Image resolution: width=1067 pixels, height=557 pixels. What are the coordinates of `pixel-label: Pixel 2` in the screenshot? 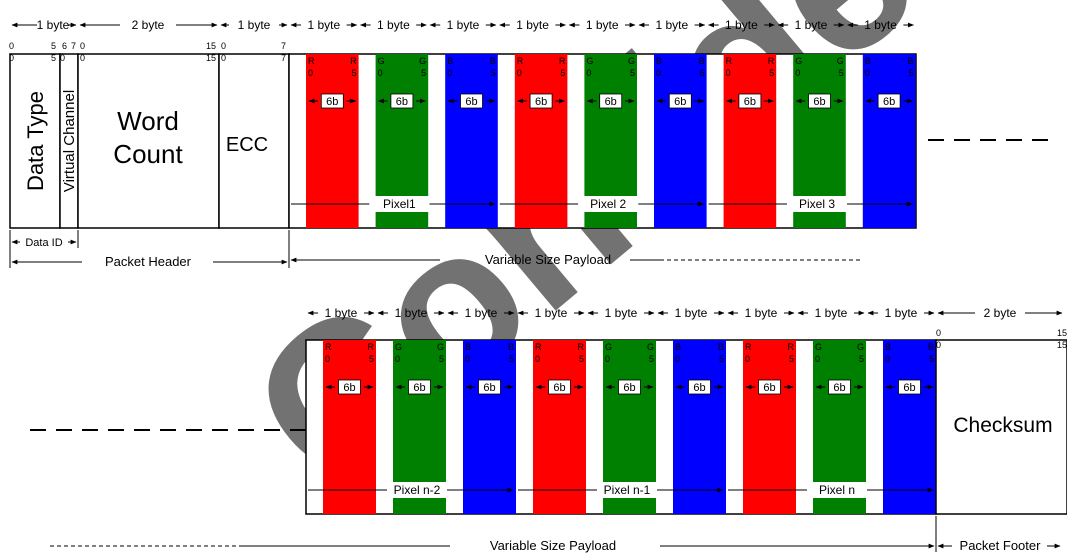 It's located at (608, 204).